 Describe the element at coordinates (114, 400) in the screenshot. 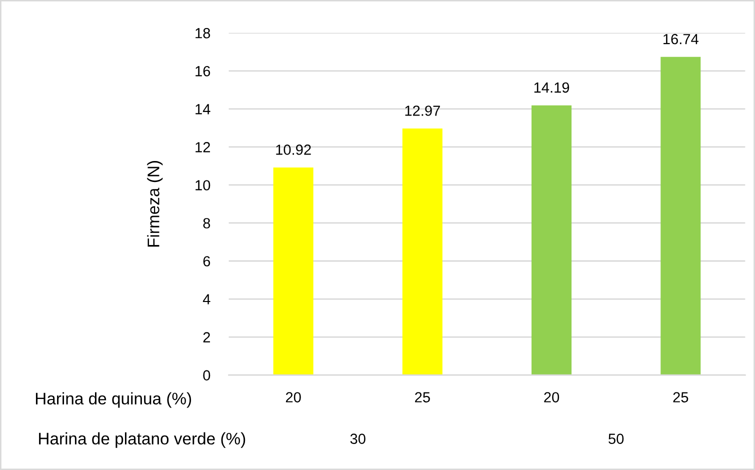

I see `x-axis-title: Harina de quinua (%)` at that location.